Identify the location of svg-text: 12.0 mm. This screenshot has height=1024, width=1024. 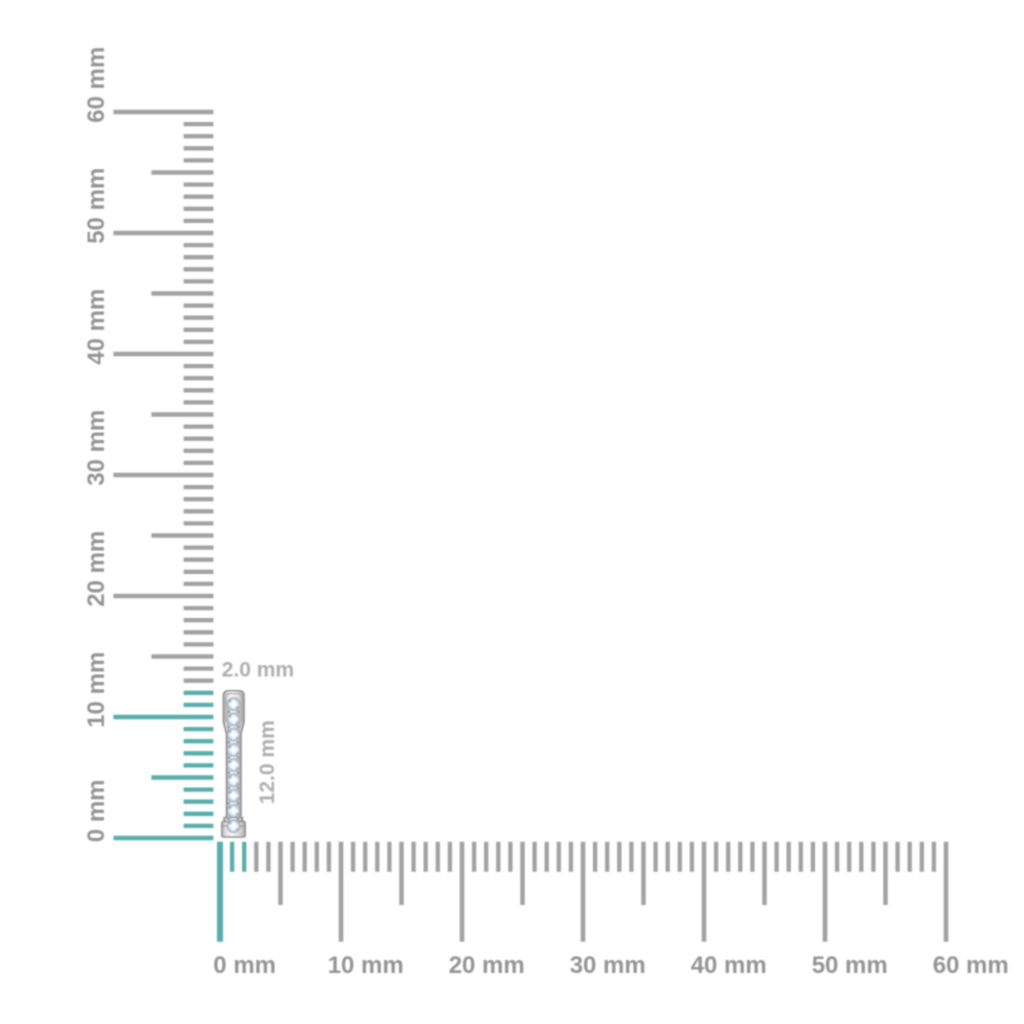
(267, 762).